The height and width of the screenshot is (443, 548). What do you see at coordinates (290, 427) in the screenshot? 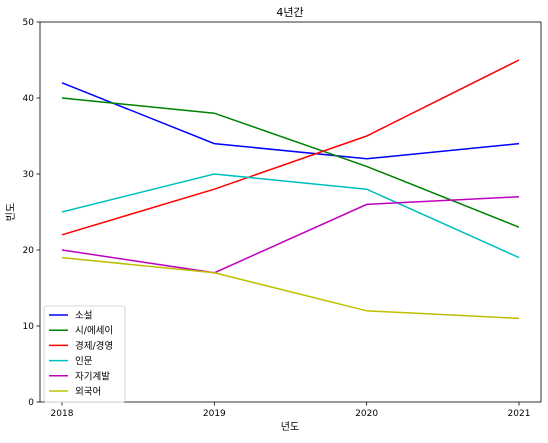
I see `x-axis-label: 년도` at bounding box center [290, 427].